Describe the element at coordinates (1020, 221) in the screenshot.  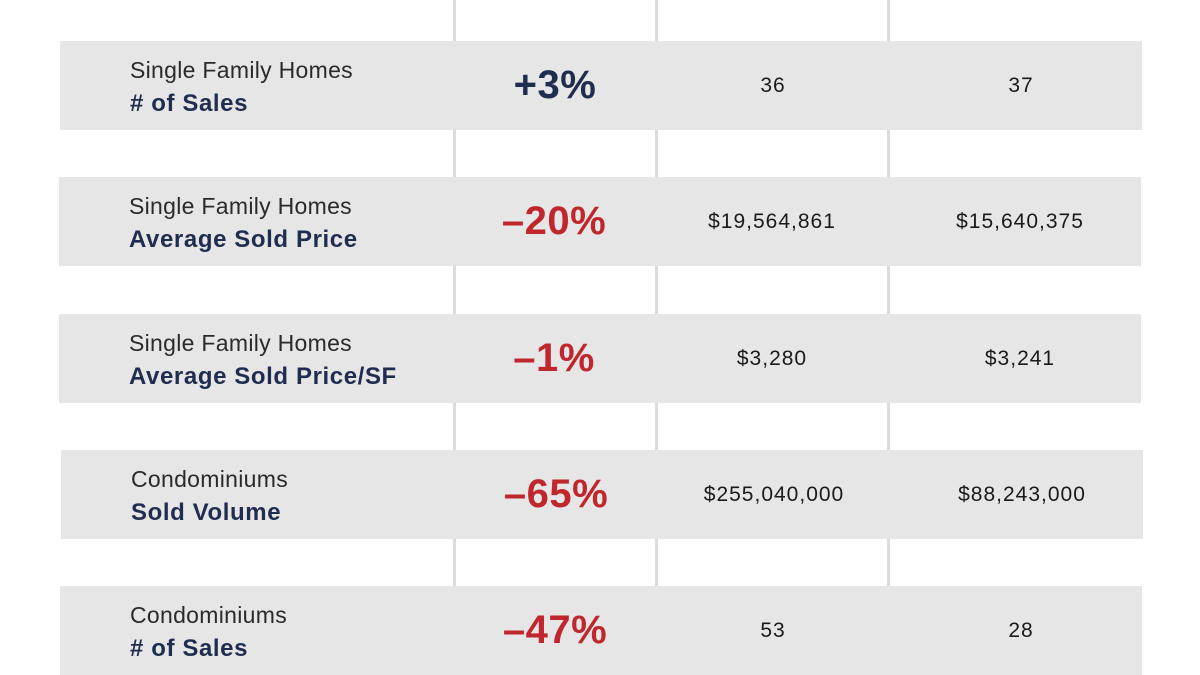
I see `value-period-2: $15,640,375` at that location.